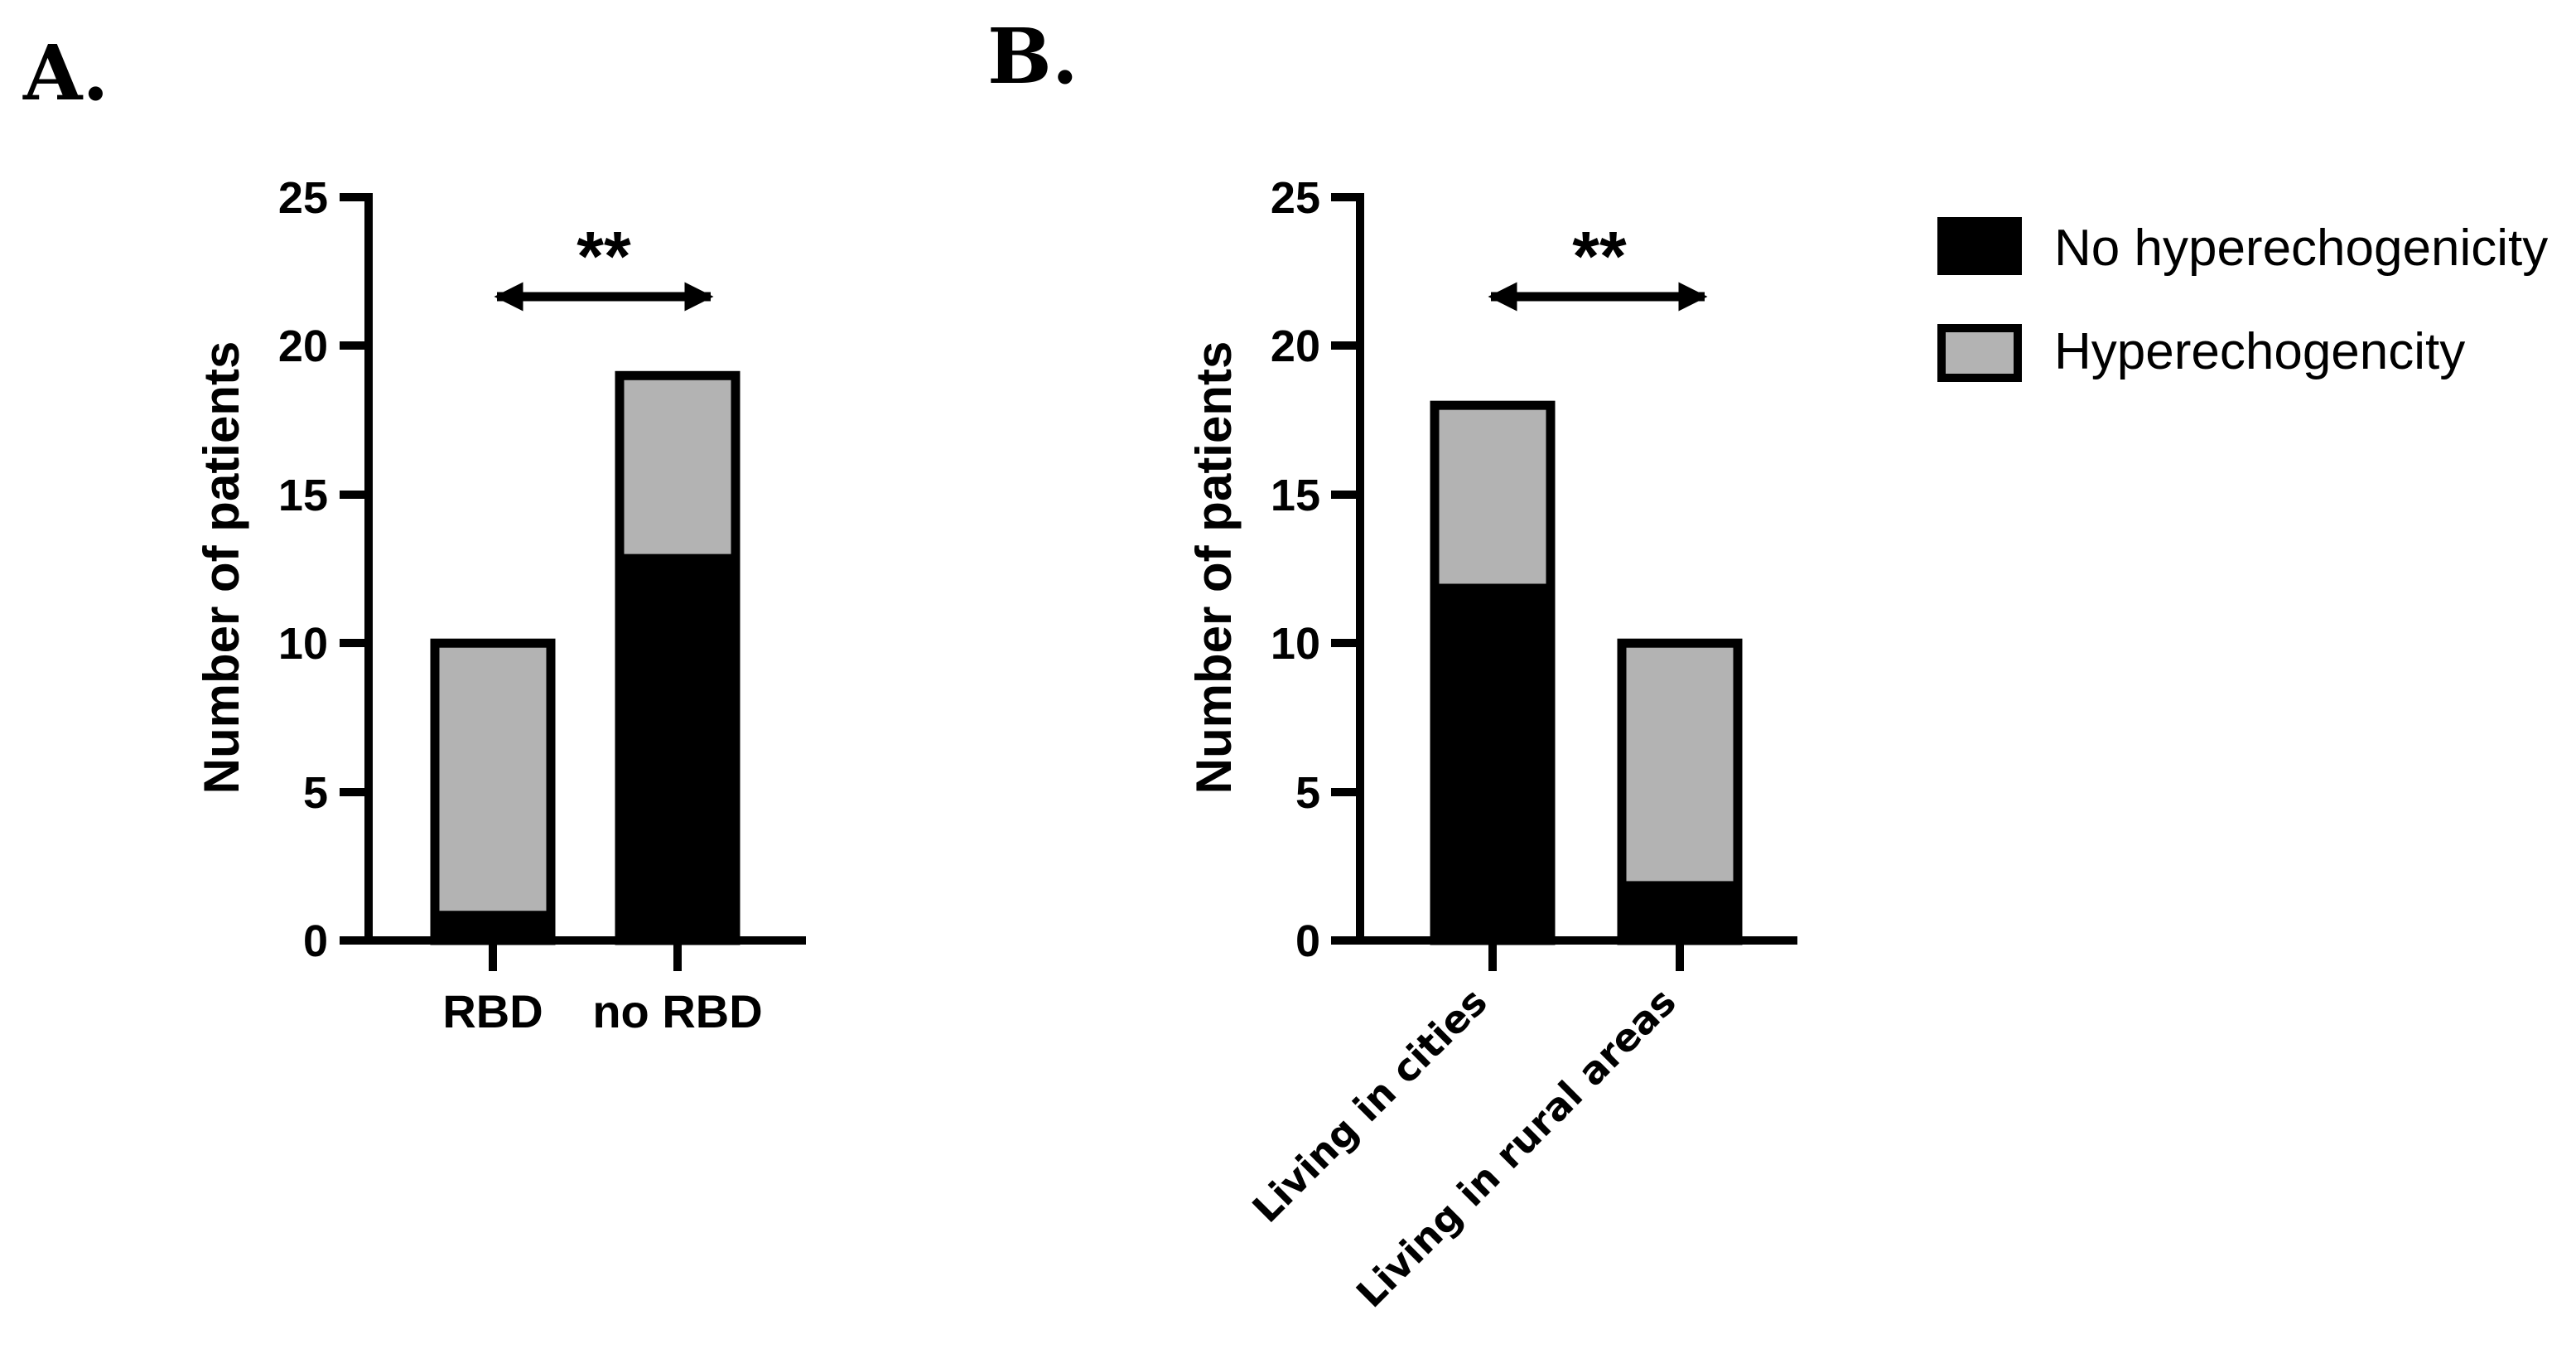 This screenshot has width=2576, height=1368. Describe the element at coordinates (493, 1011) in the screenshot. I see `panel-a-category-label: RBD` at that location.